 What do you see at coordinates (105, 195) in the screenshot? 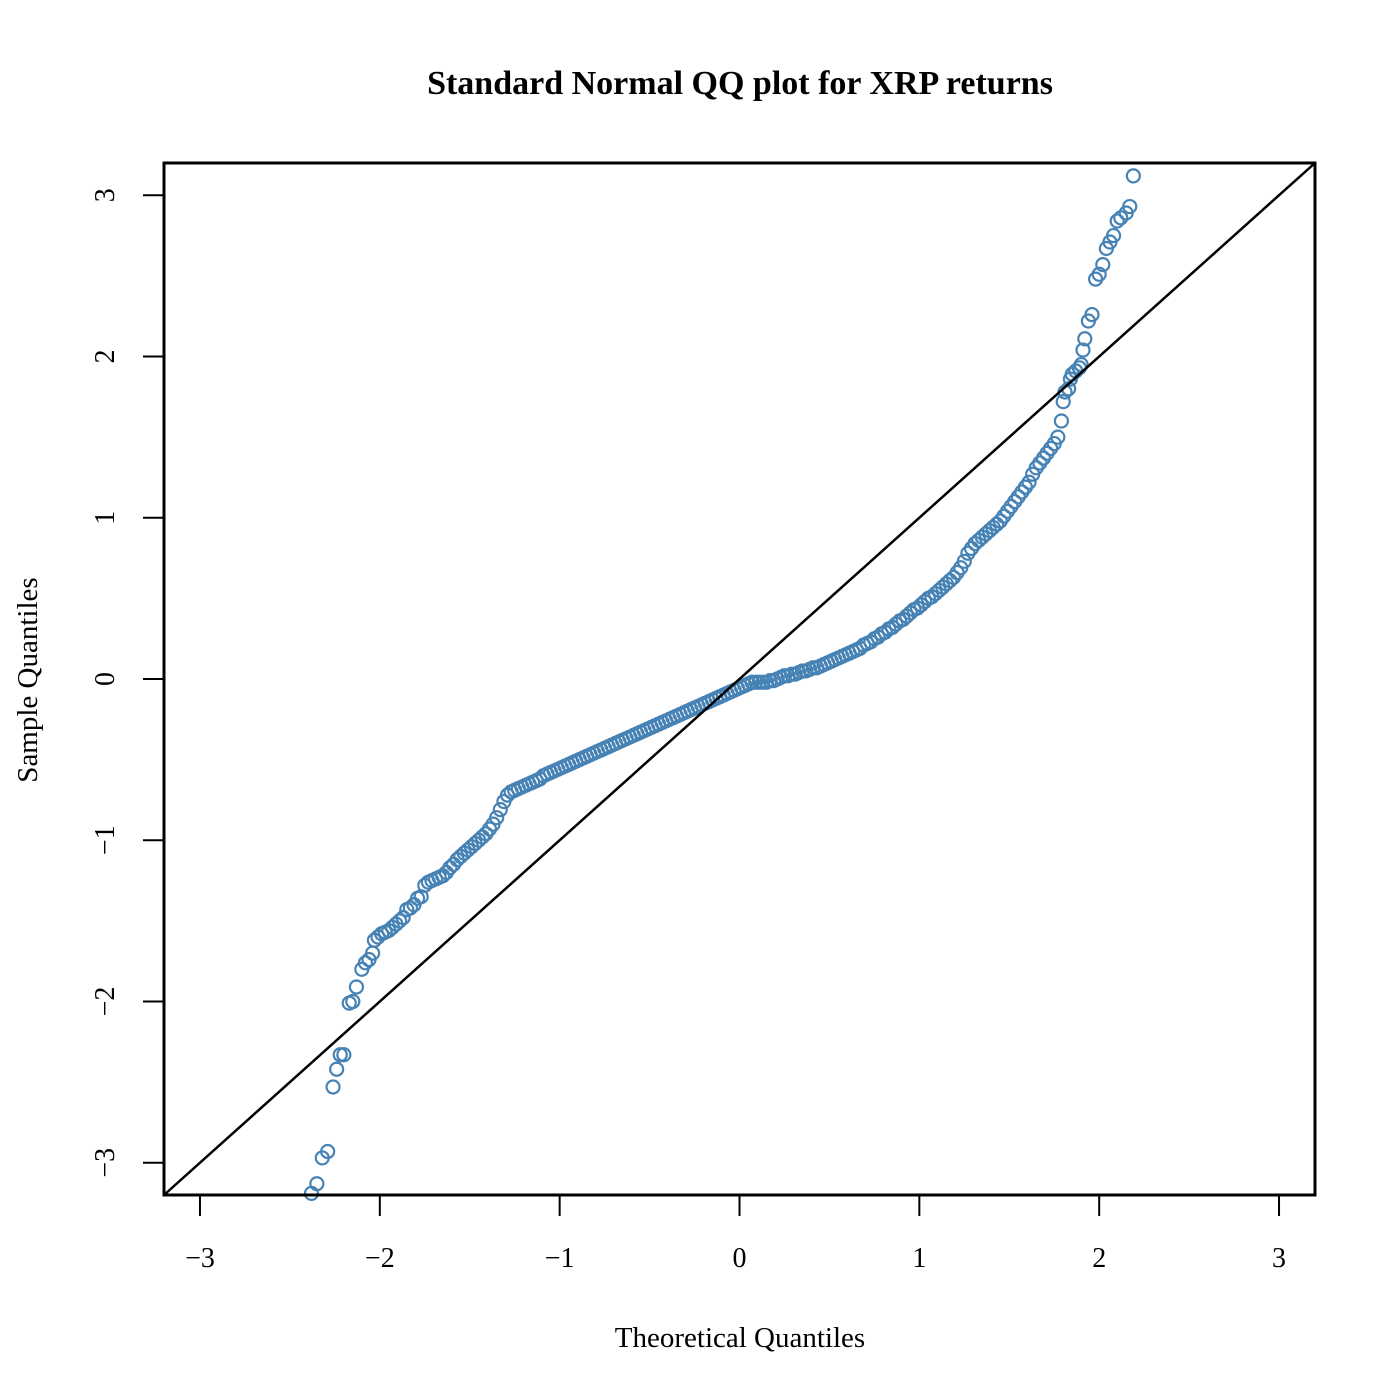
I see `y-tick-label: 3` at bounding box center [105, 195].